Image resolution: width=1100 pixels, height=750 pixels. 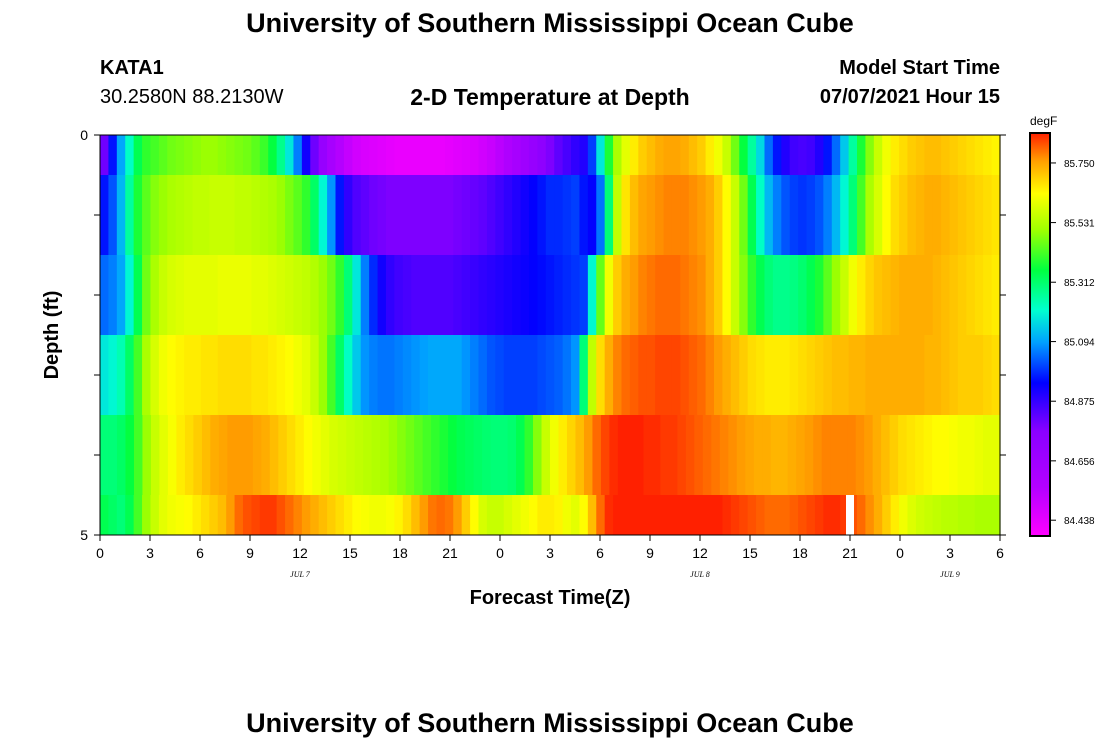 What do you see at coordinates (84, 135) in the screenshot?
I see `y-tick-label: 0` at bounding box center [84, 135].